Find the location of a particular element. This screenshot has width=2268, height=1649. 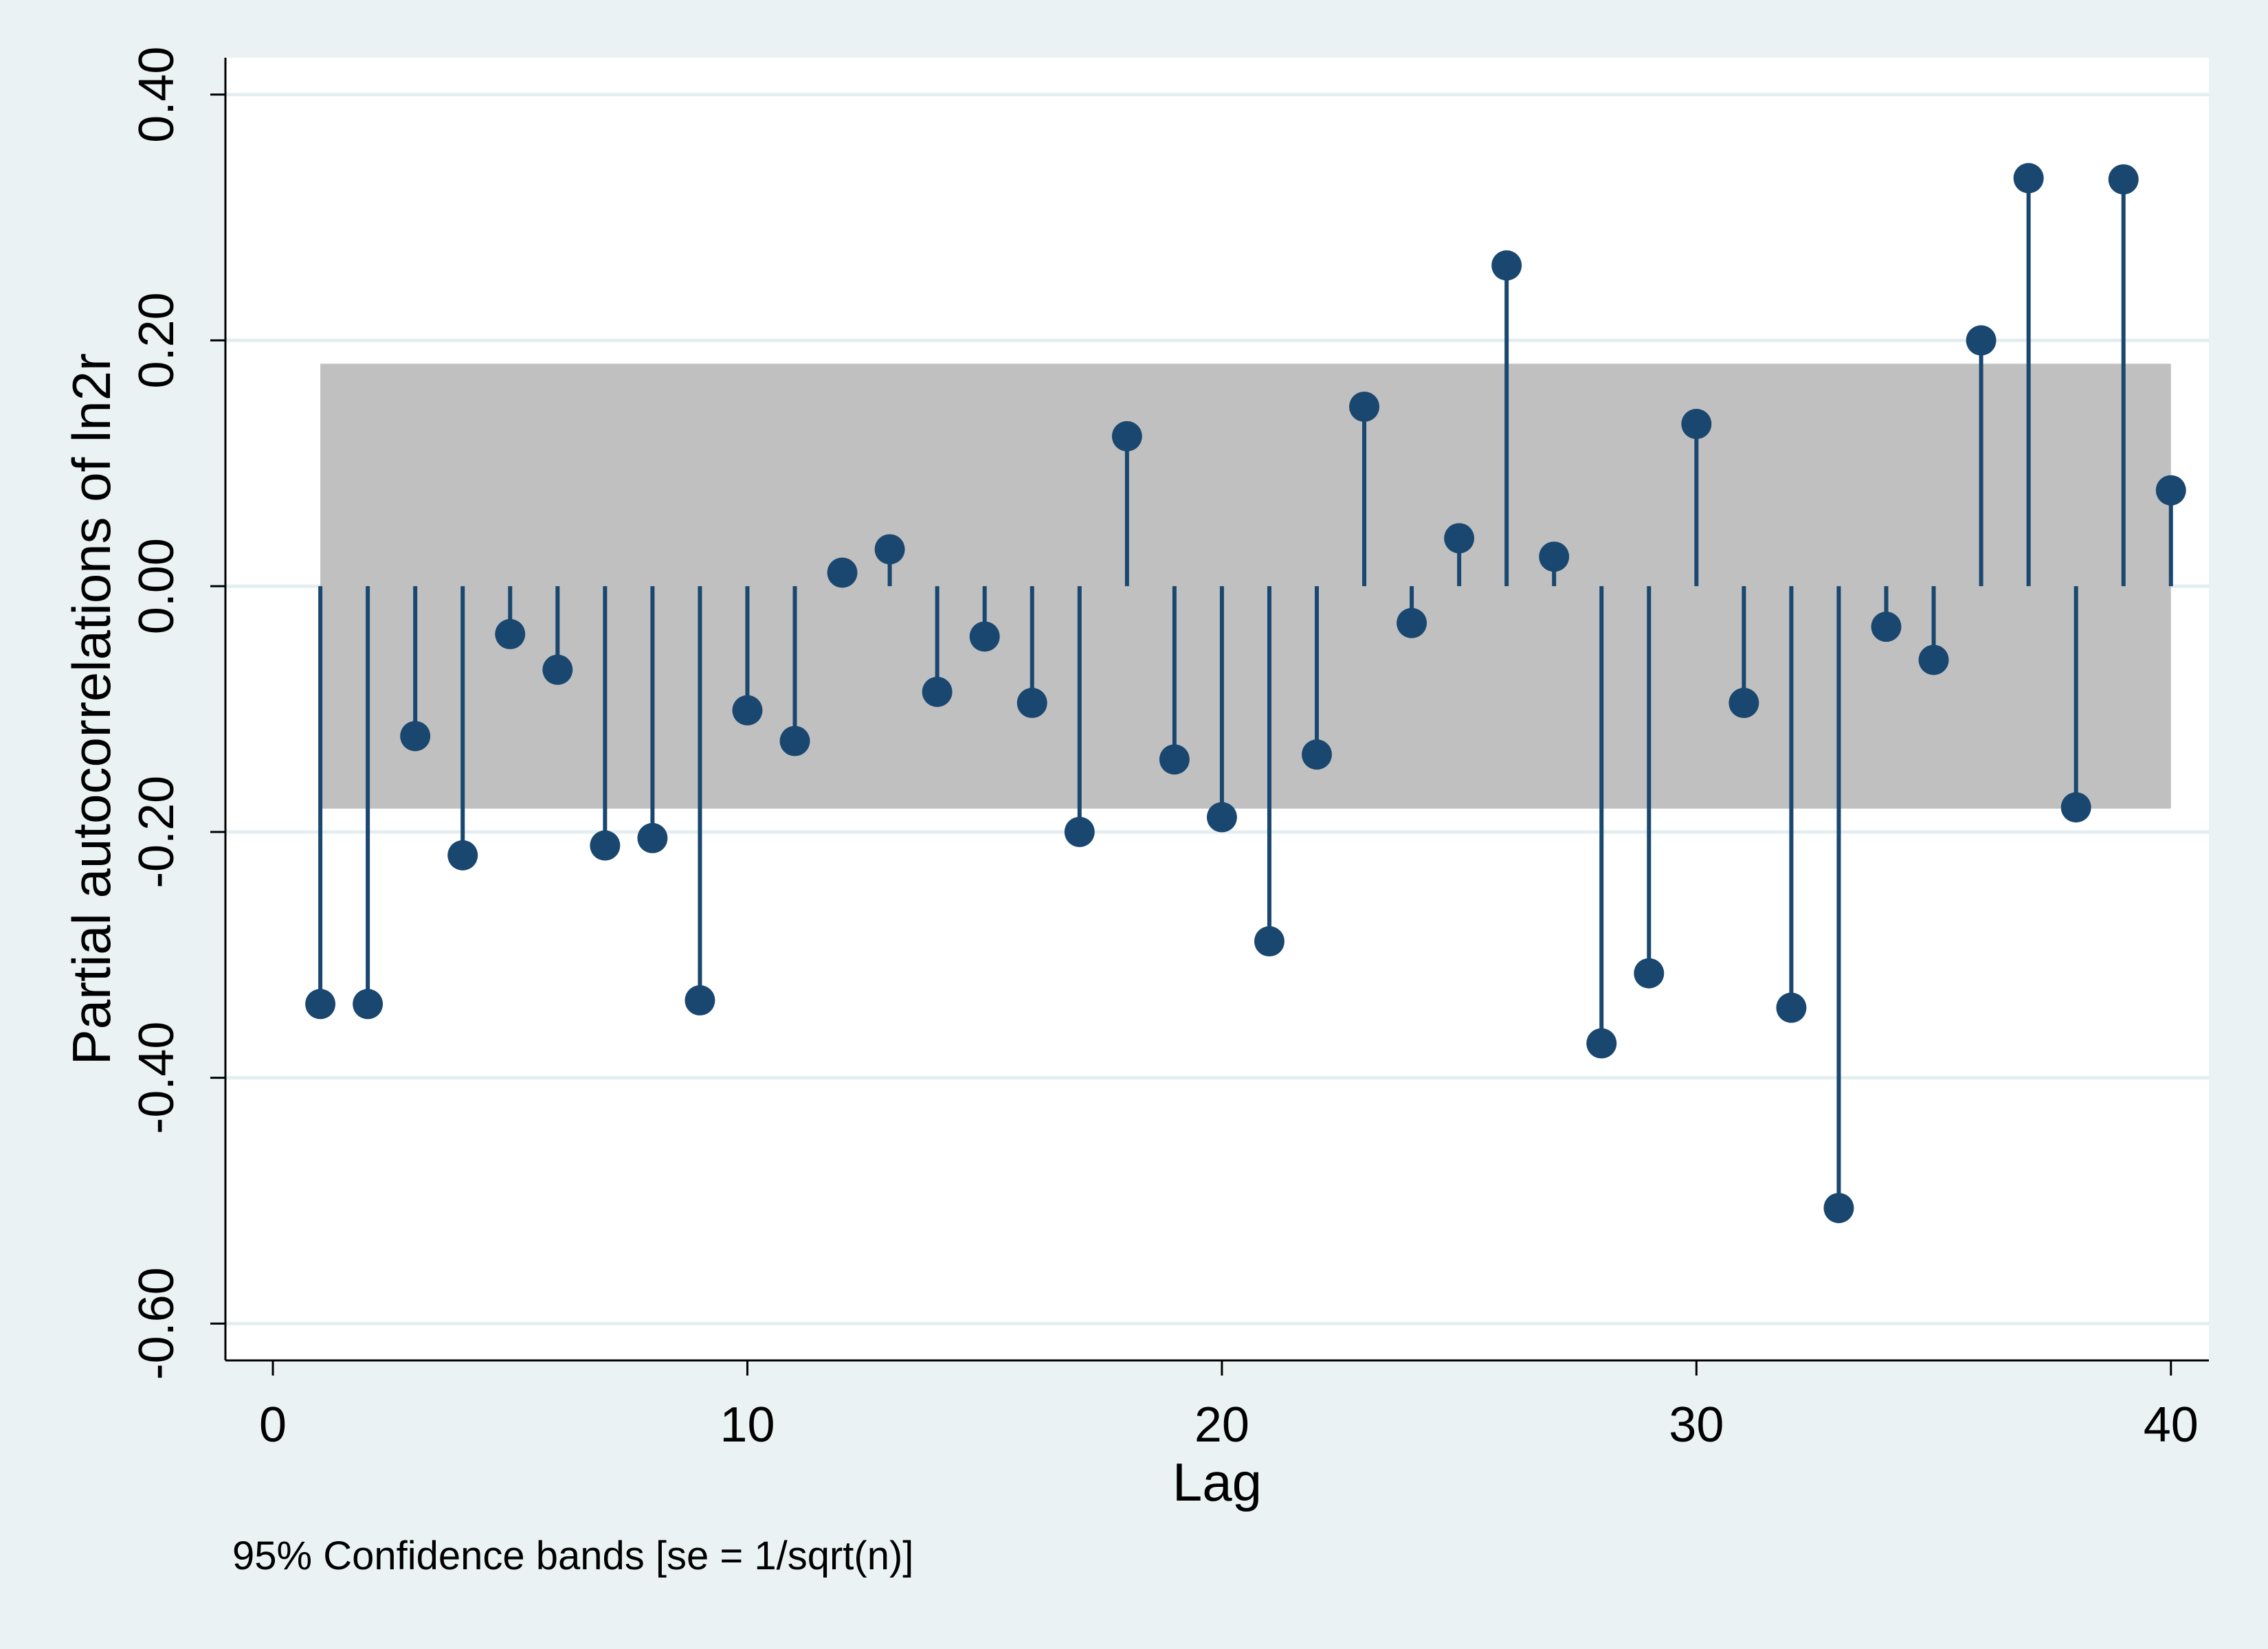

x-tick-label-1: 10 is located at coordinates (748, 1425).